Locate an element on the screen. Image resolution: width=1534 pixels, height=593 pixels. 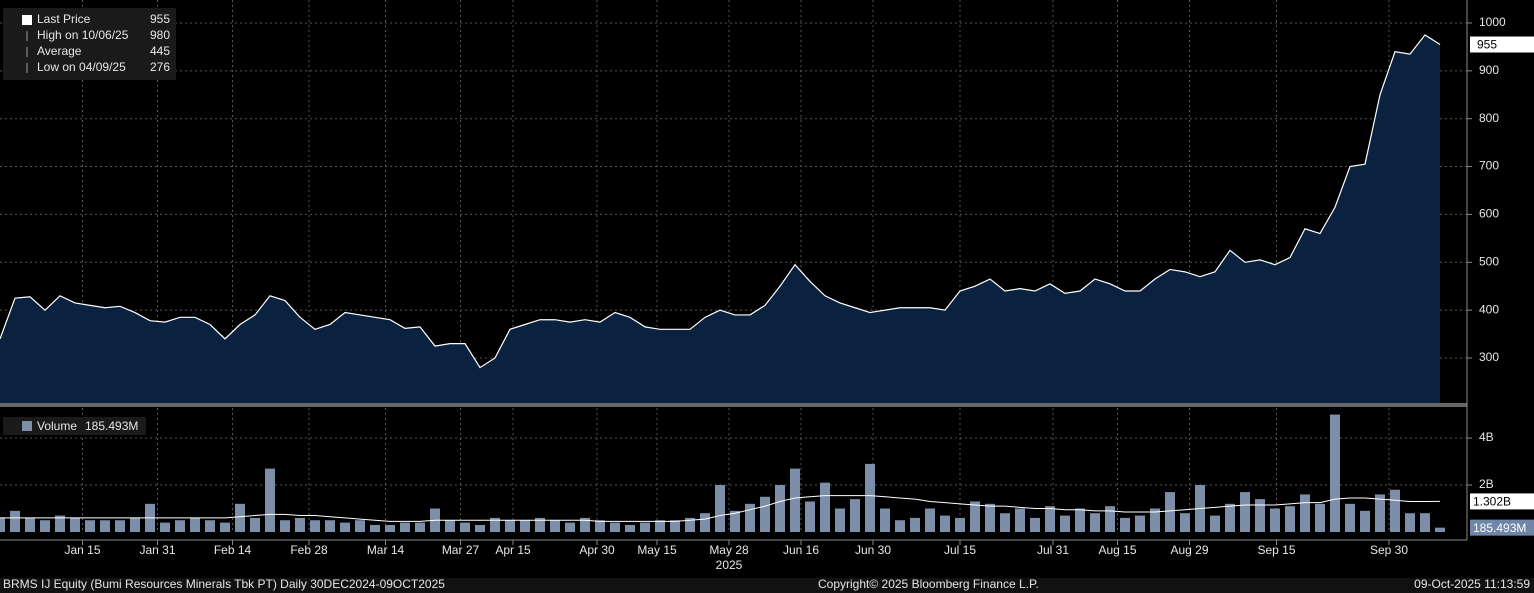
y-tick-label: 1000 is located at coordinates (1492, 22).